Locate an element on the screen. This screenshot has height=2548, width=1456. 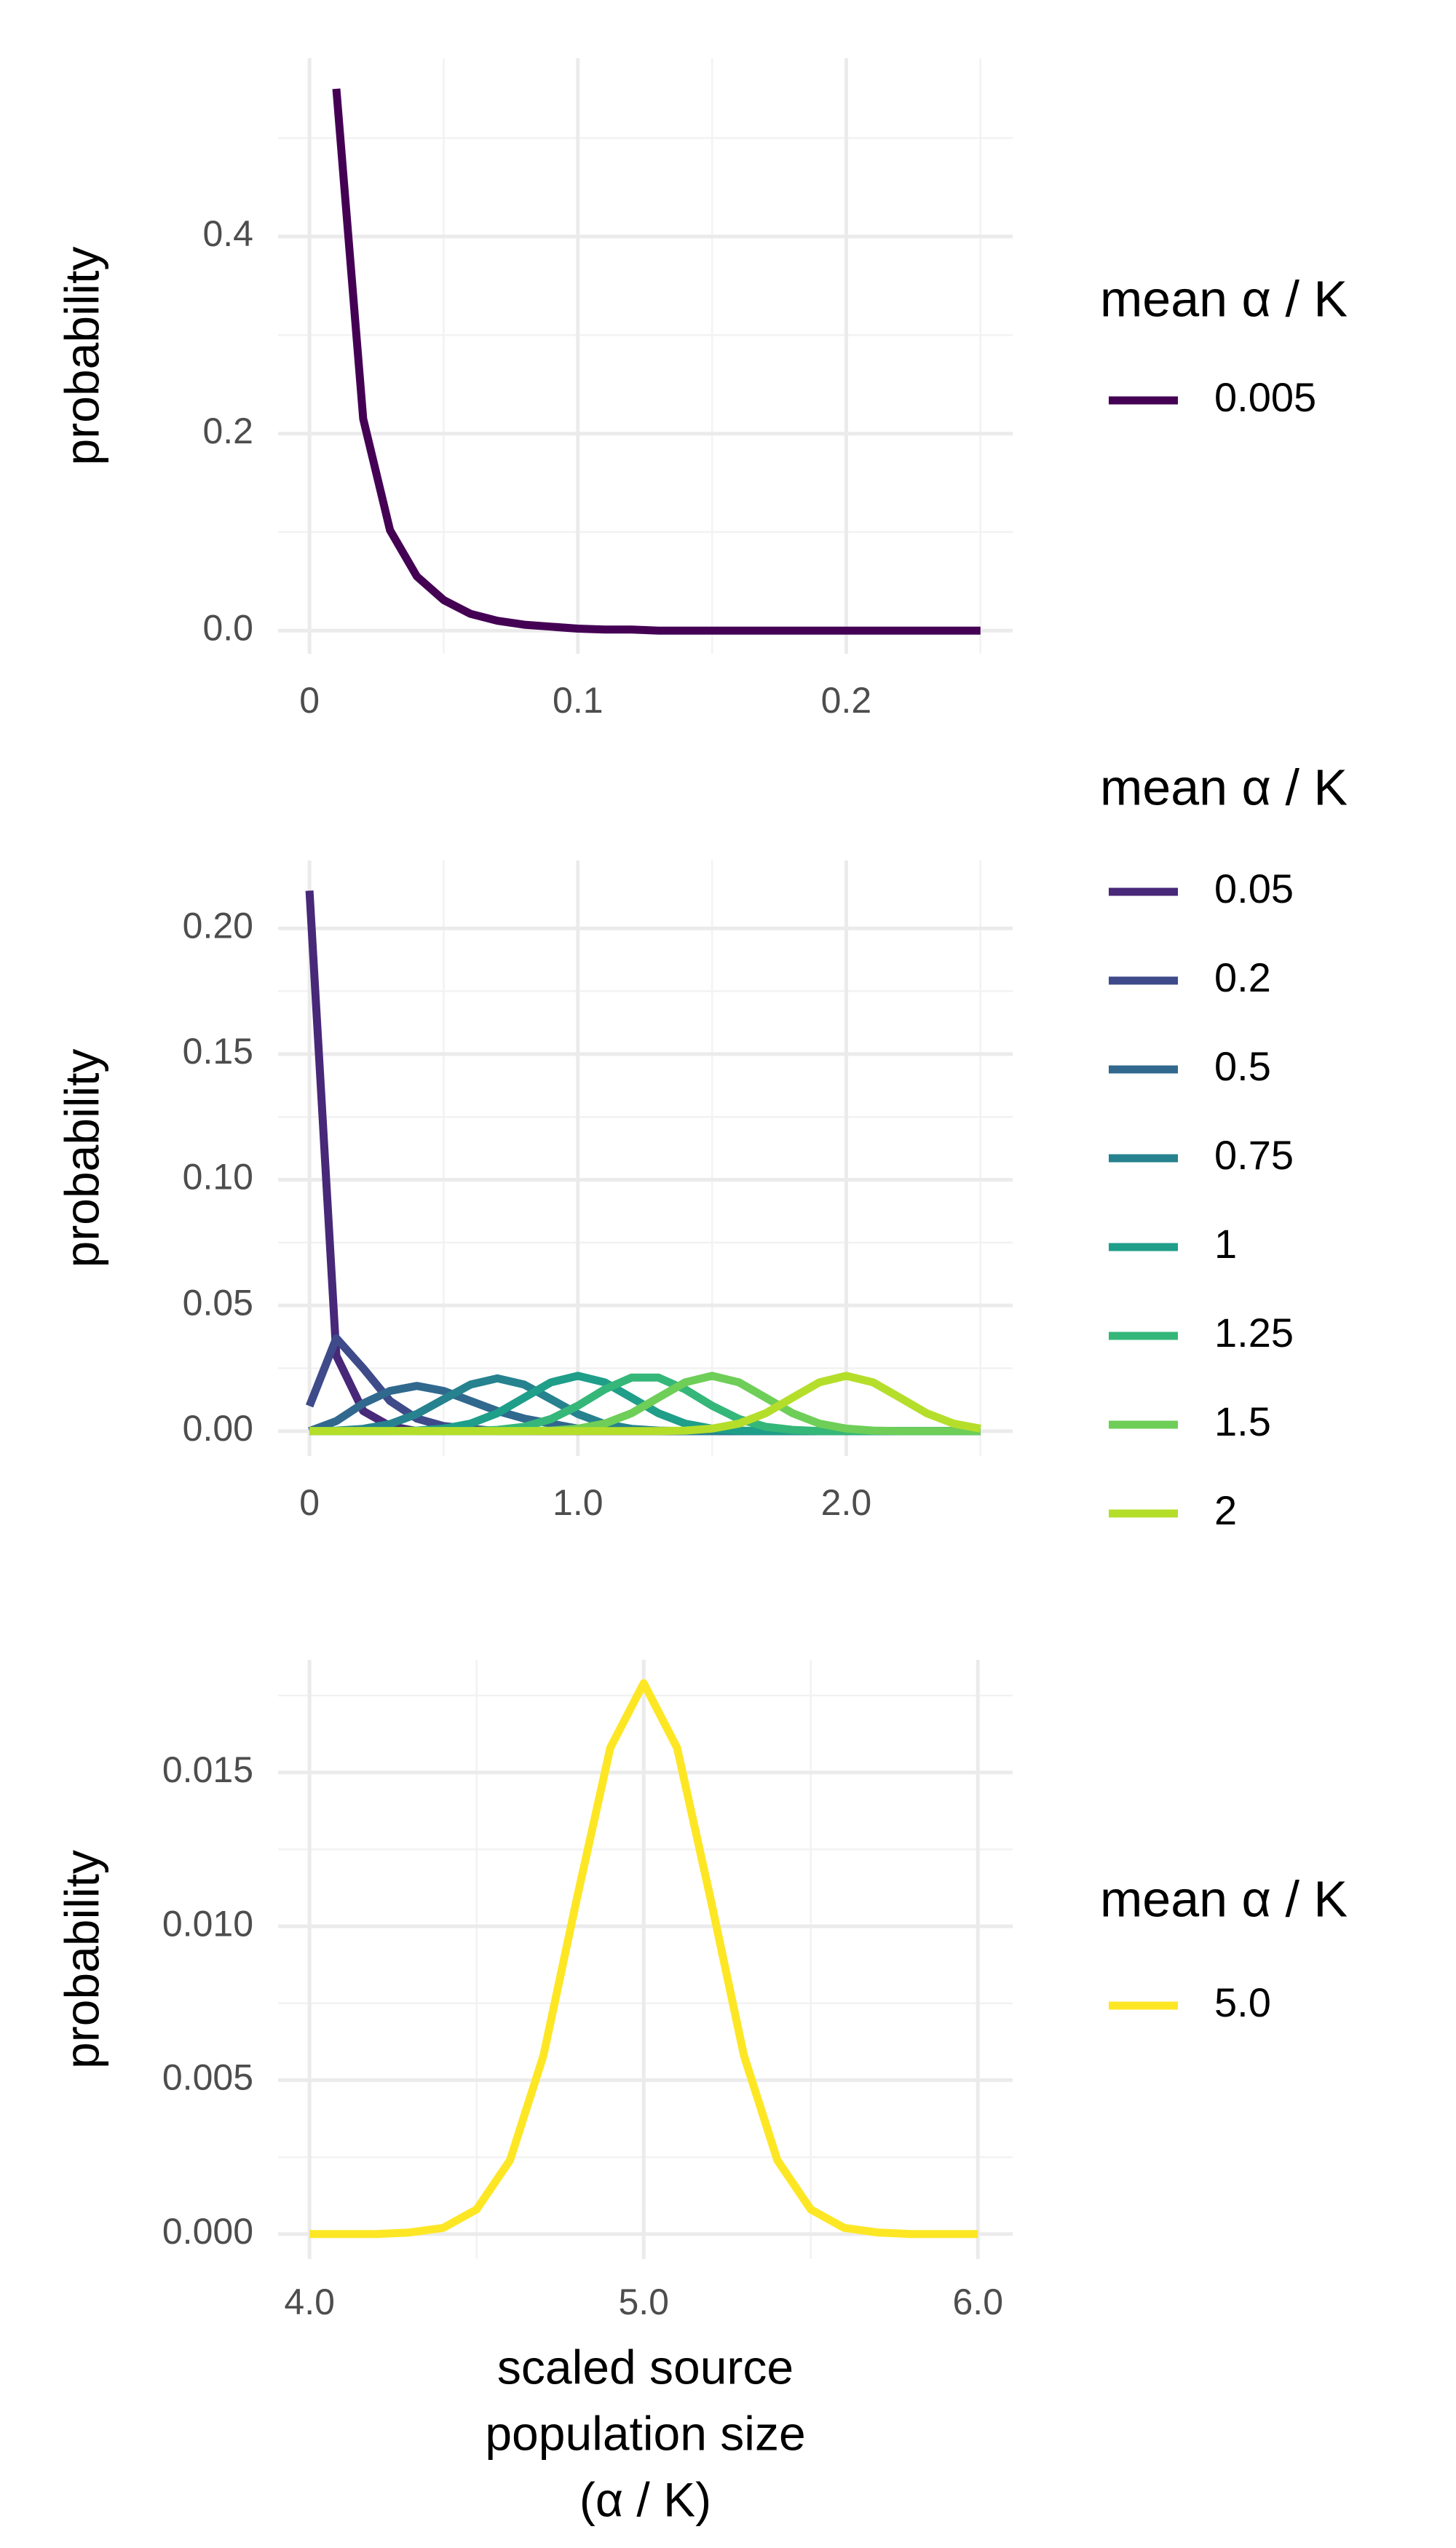
legend-label: 0.75 is located at coordinates (1254, 1155).